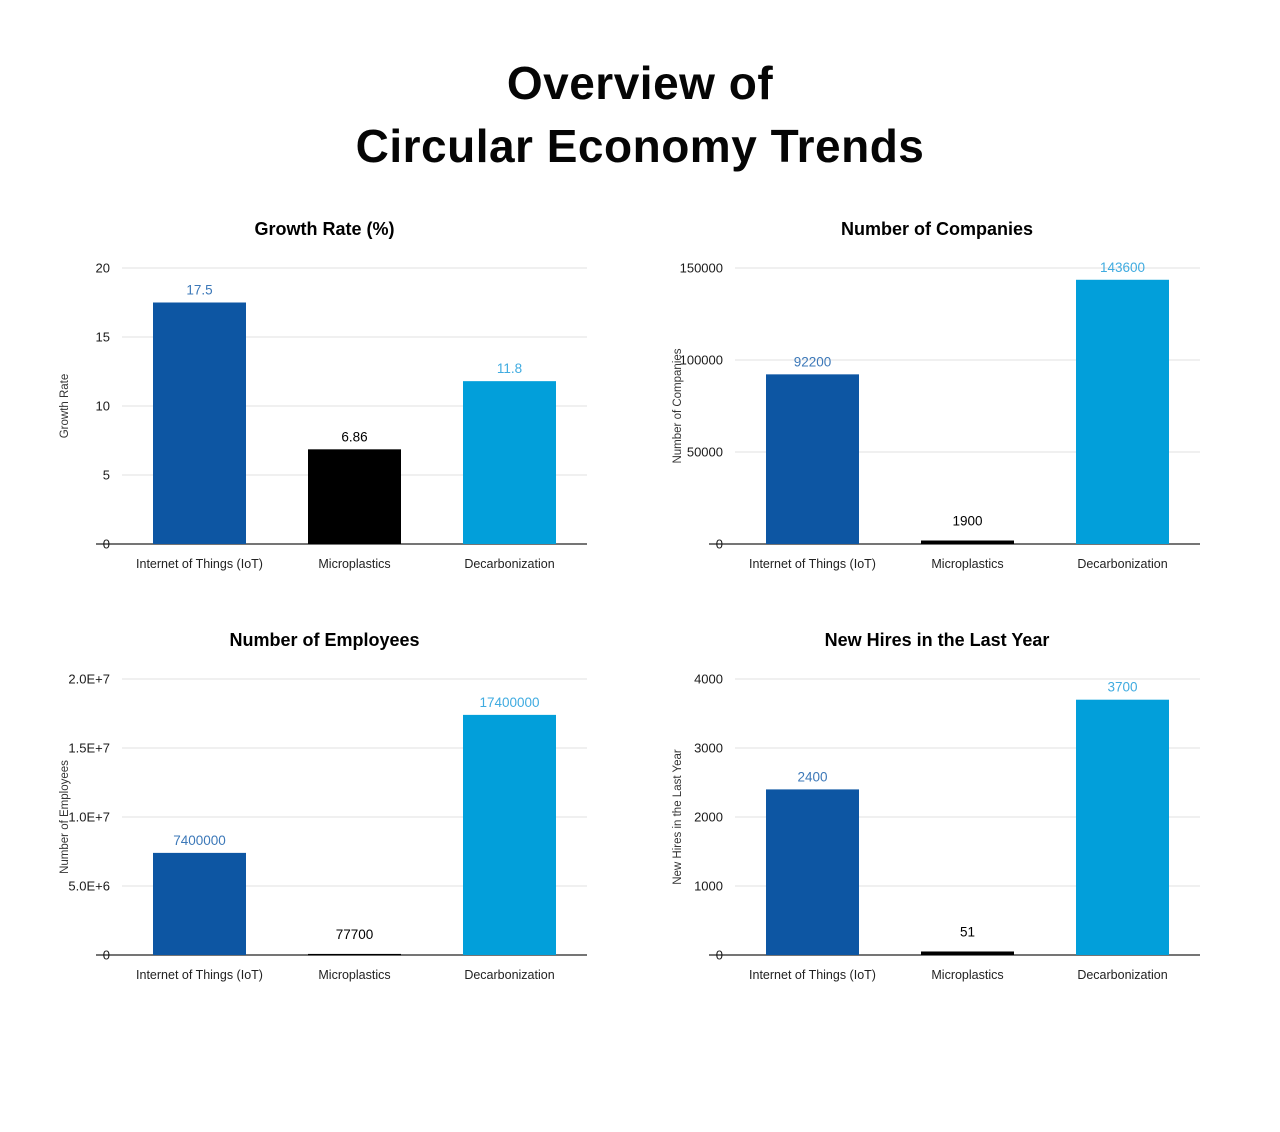 This screenshot has width=1280, height=1132. I want to click on y-tick-label: 150000, so click(700, 267).